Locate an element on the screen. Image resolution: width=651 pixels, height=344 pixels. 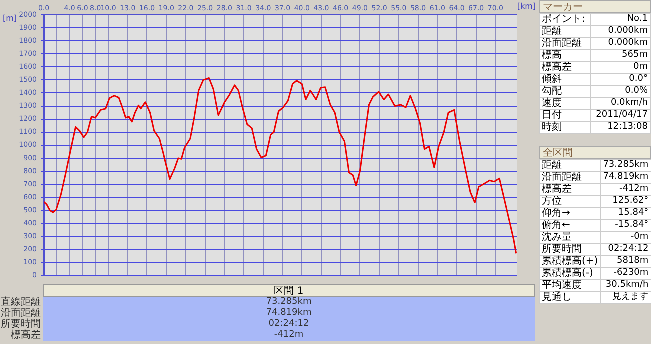
text: 0m is located at coordinates (620, 68).